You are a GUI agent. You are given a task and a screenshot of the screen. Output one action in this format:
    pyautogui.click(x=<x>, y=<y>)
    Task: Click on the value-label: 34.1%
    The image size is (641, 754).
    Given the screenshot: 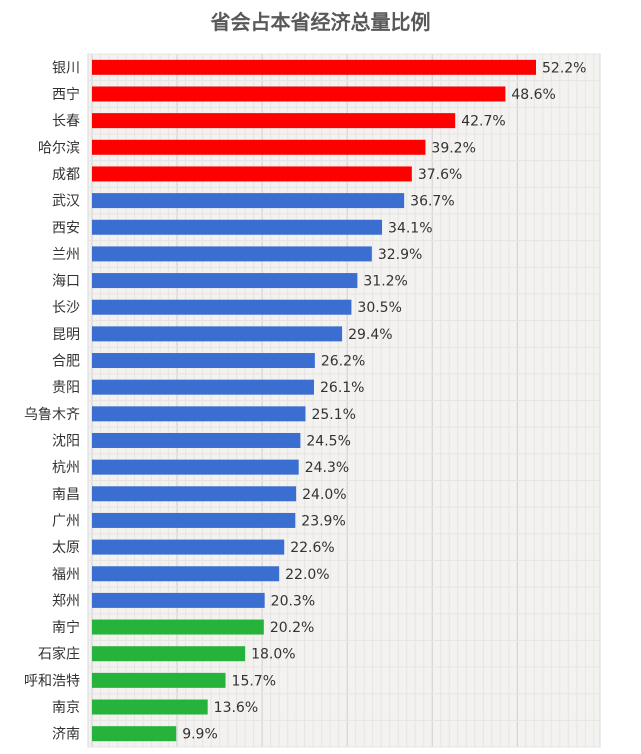 What is the action you would take?
    pyautogui.click(x=410, y=228)
    